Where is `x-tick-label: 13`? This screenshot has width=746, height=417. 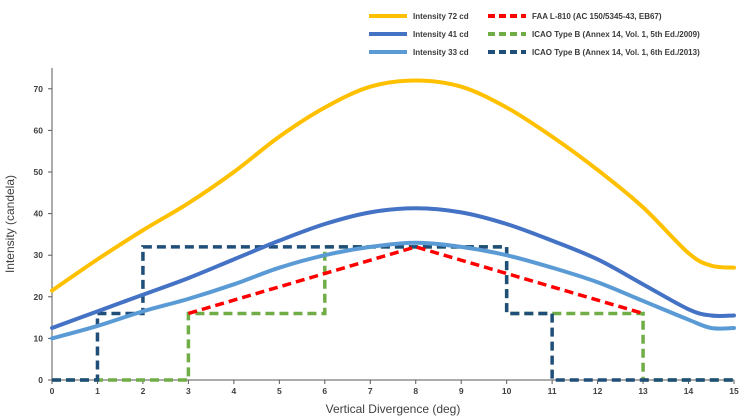
x-tick-label: 13 is located at coordinates (643, 391).